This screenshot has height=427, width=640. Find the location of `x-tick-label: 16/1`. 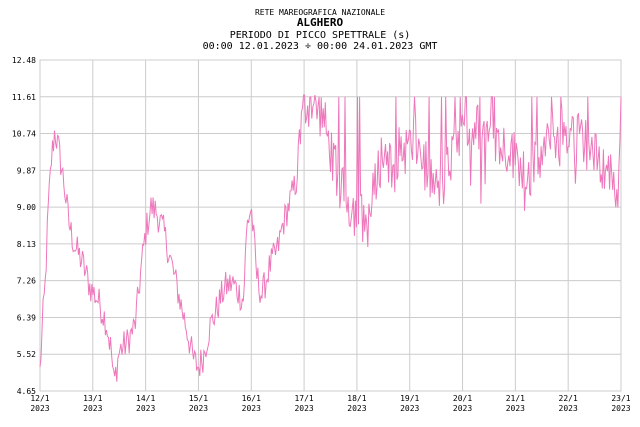

x-tick-label: 16/1 is located at coordinates (251, 398).